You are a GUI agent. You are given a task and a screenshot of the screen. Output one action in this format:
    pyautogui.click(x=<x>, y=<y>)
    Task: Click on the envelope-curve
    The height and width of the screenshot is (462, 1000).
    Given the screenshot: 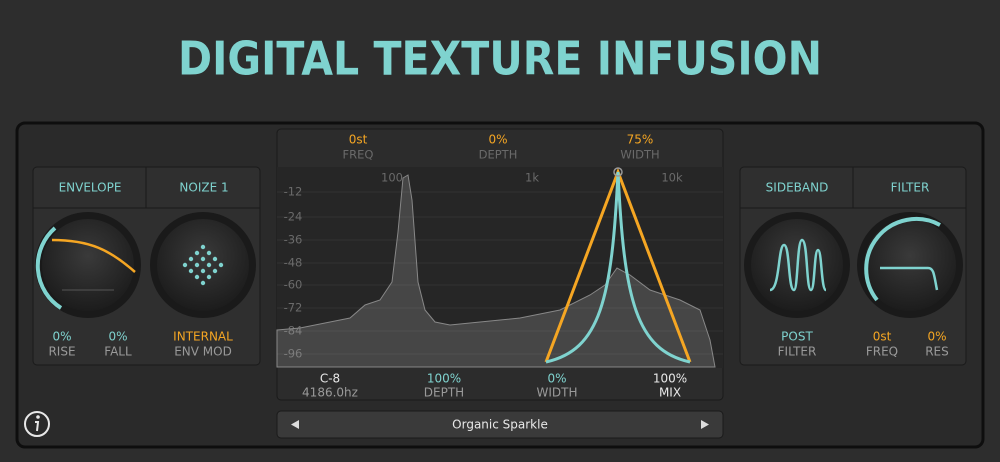 What is the action you would take?
    pyautogui.click(x=93, y=255)
    